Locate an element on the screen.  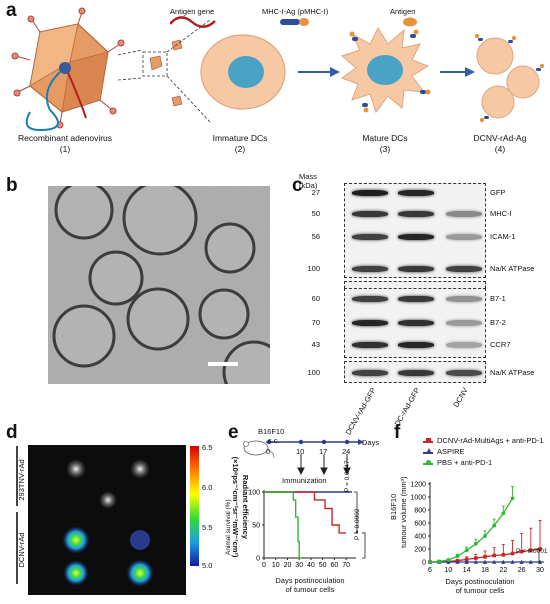
zoom-box is located at coordinates (155, 64).